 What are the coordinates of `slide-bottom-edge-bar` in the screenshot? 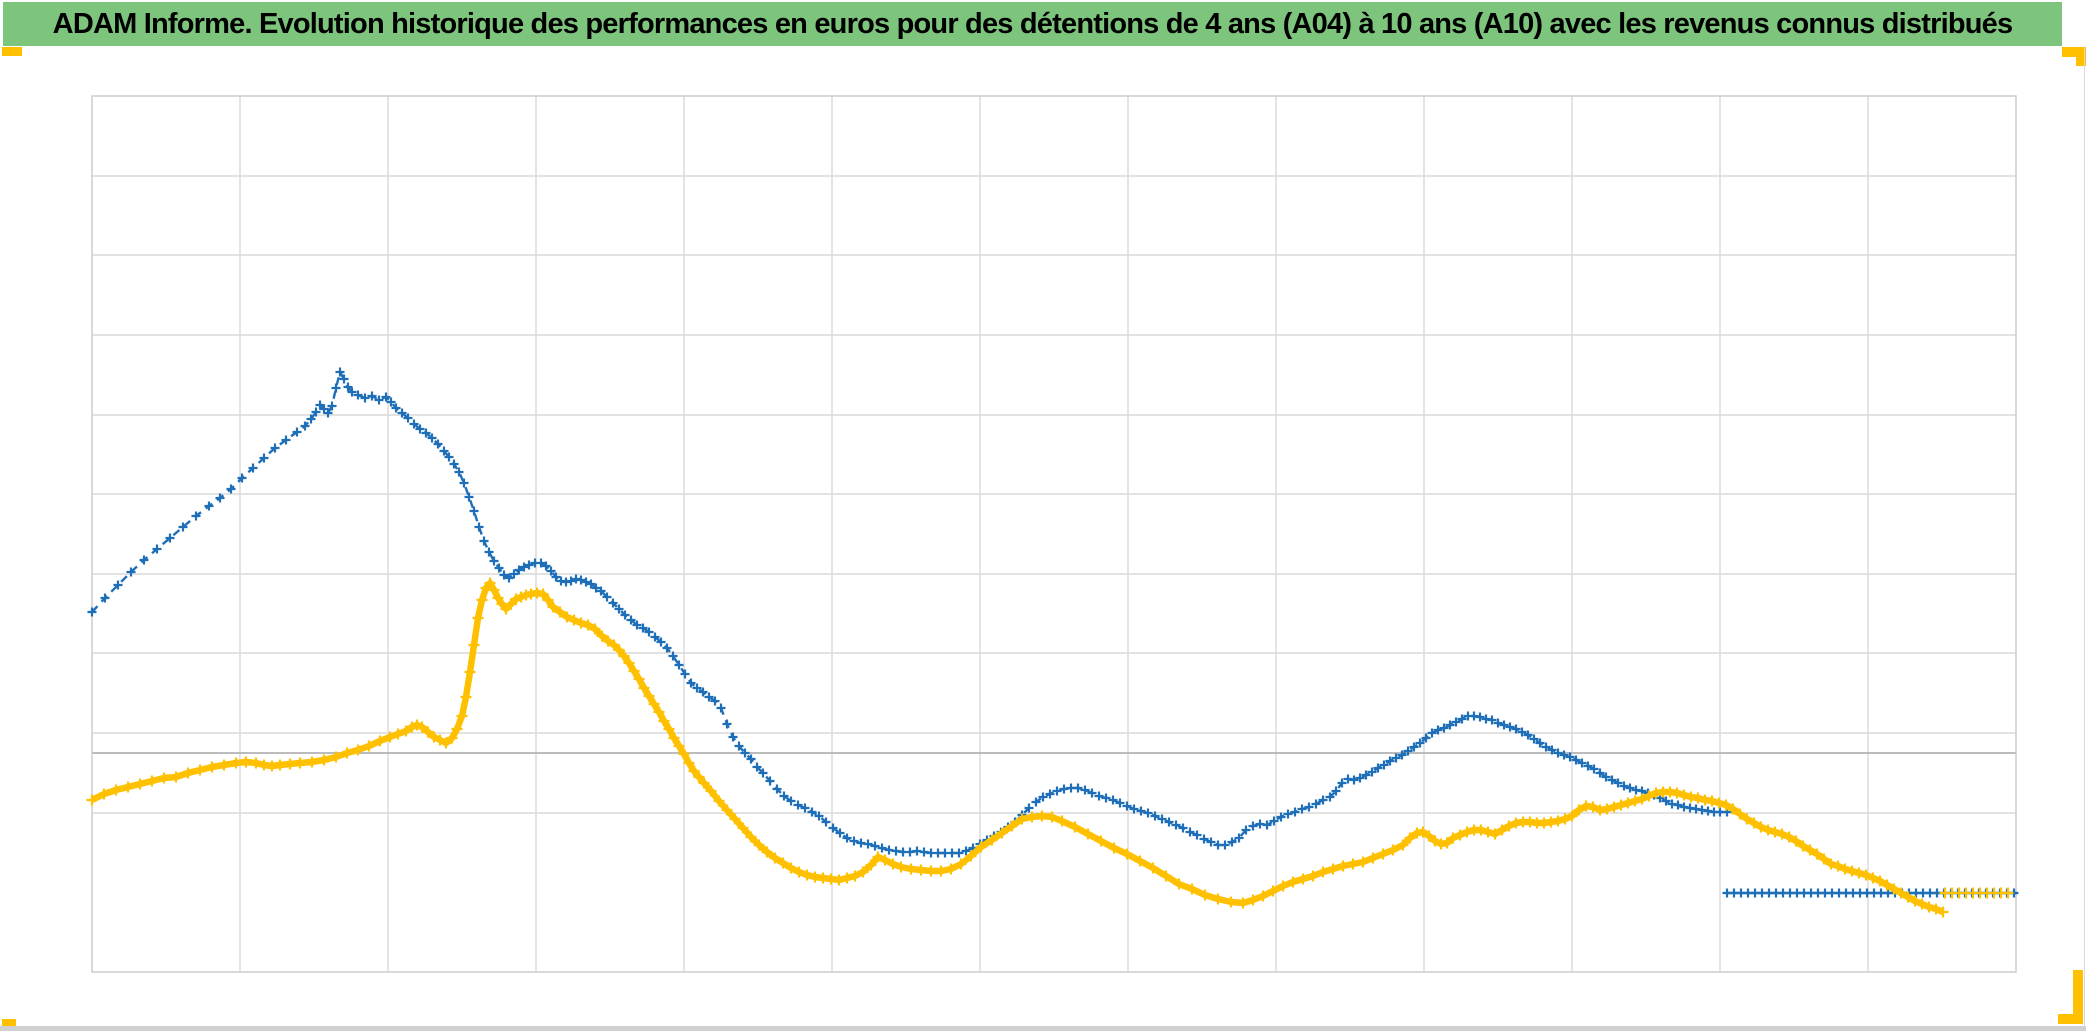 It's located at (1043, 1028).